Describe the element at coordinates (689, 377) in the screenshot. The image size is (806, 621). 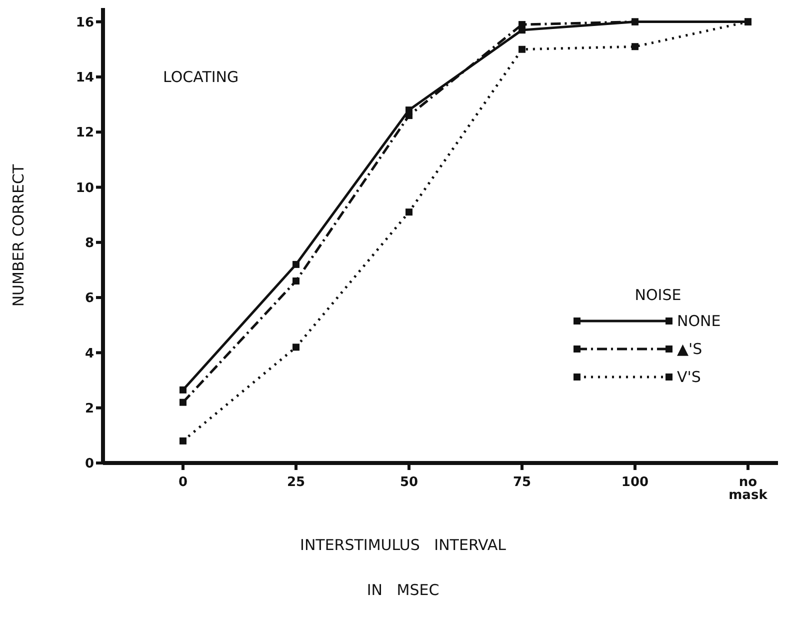
I see `legend-label: V'S` at that location.